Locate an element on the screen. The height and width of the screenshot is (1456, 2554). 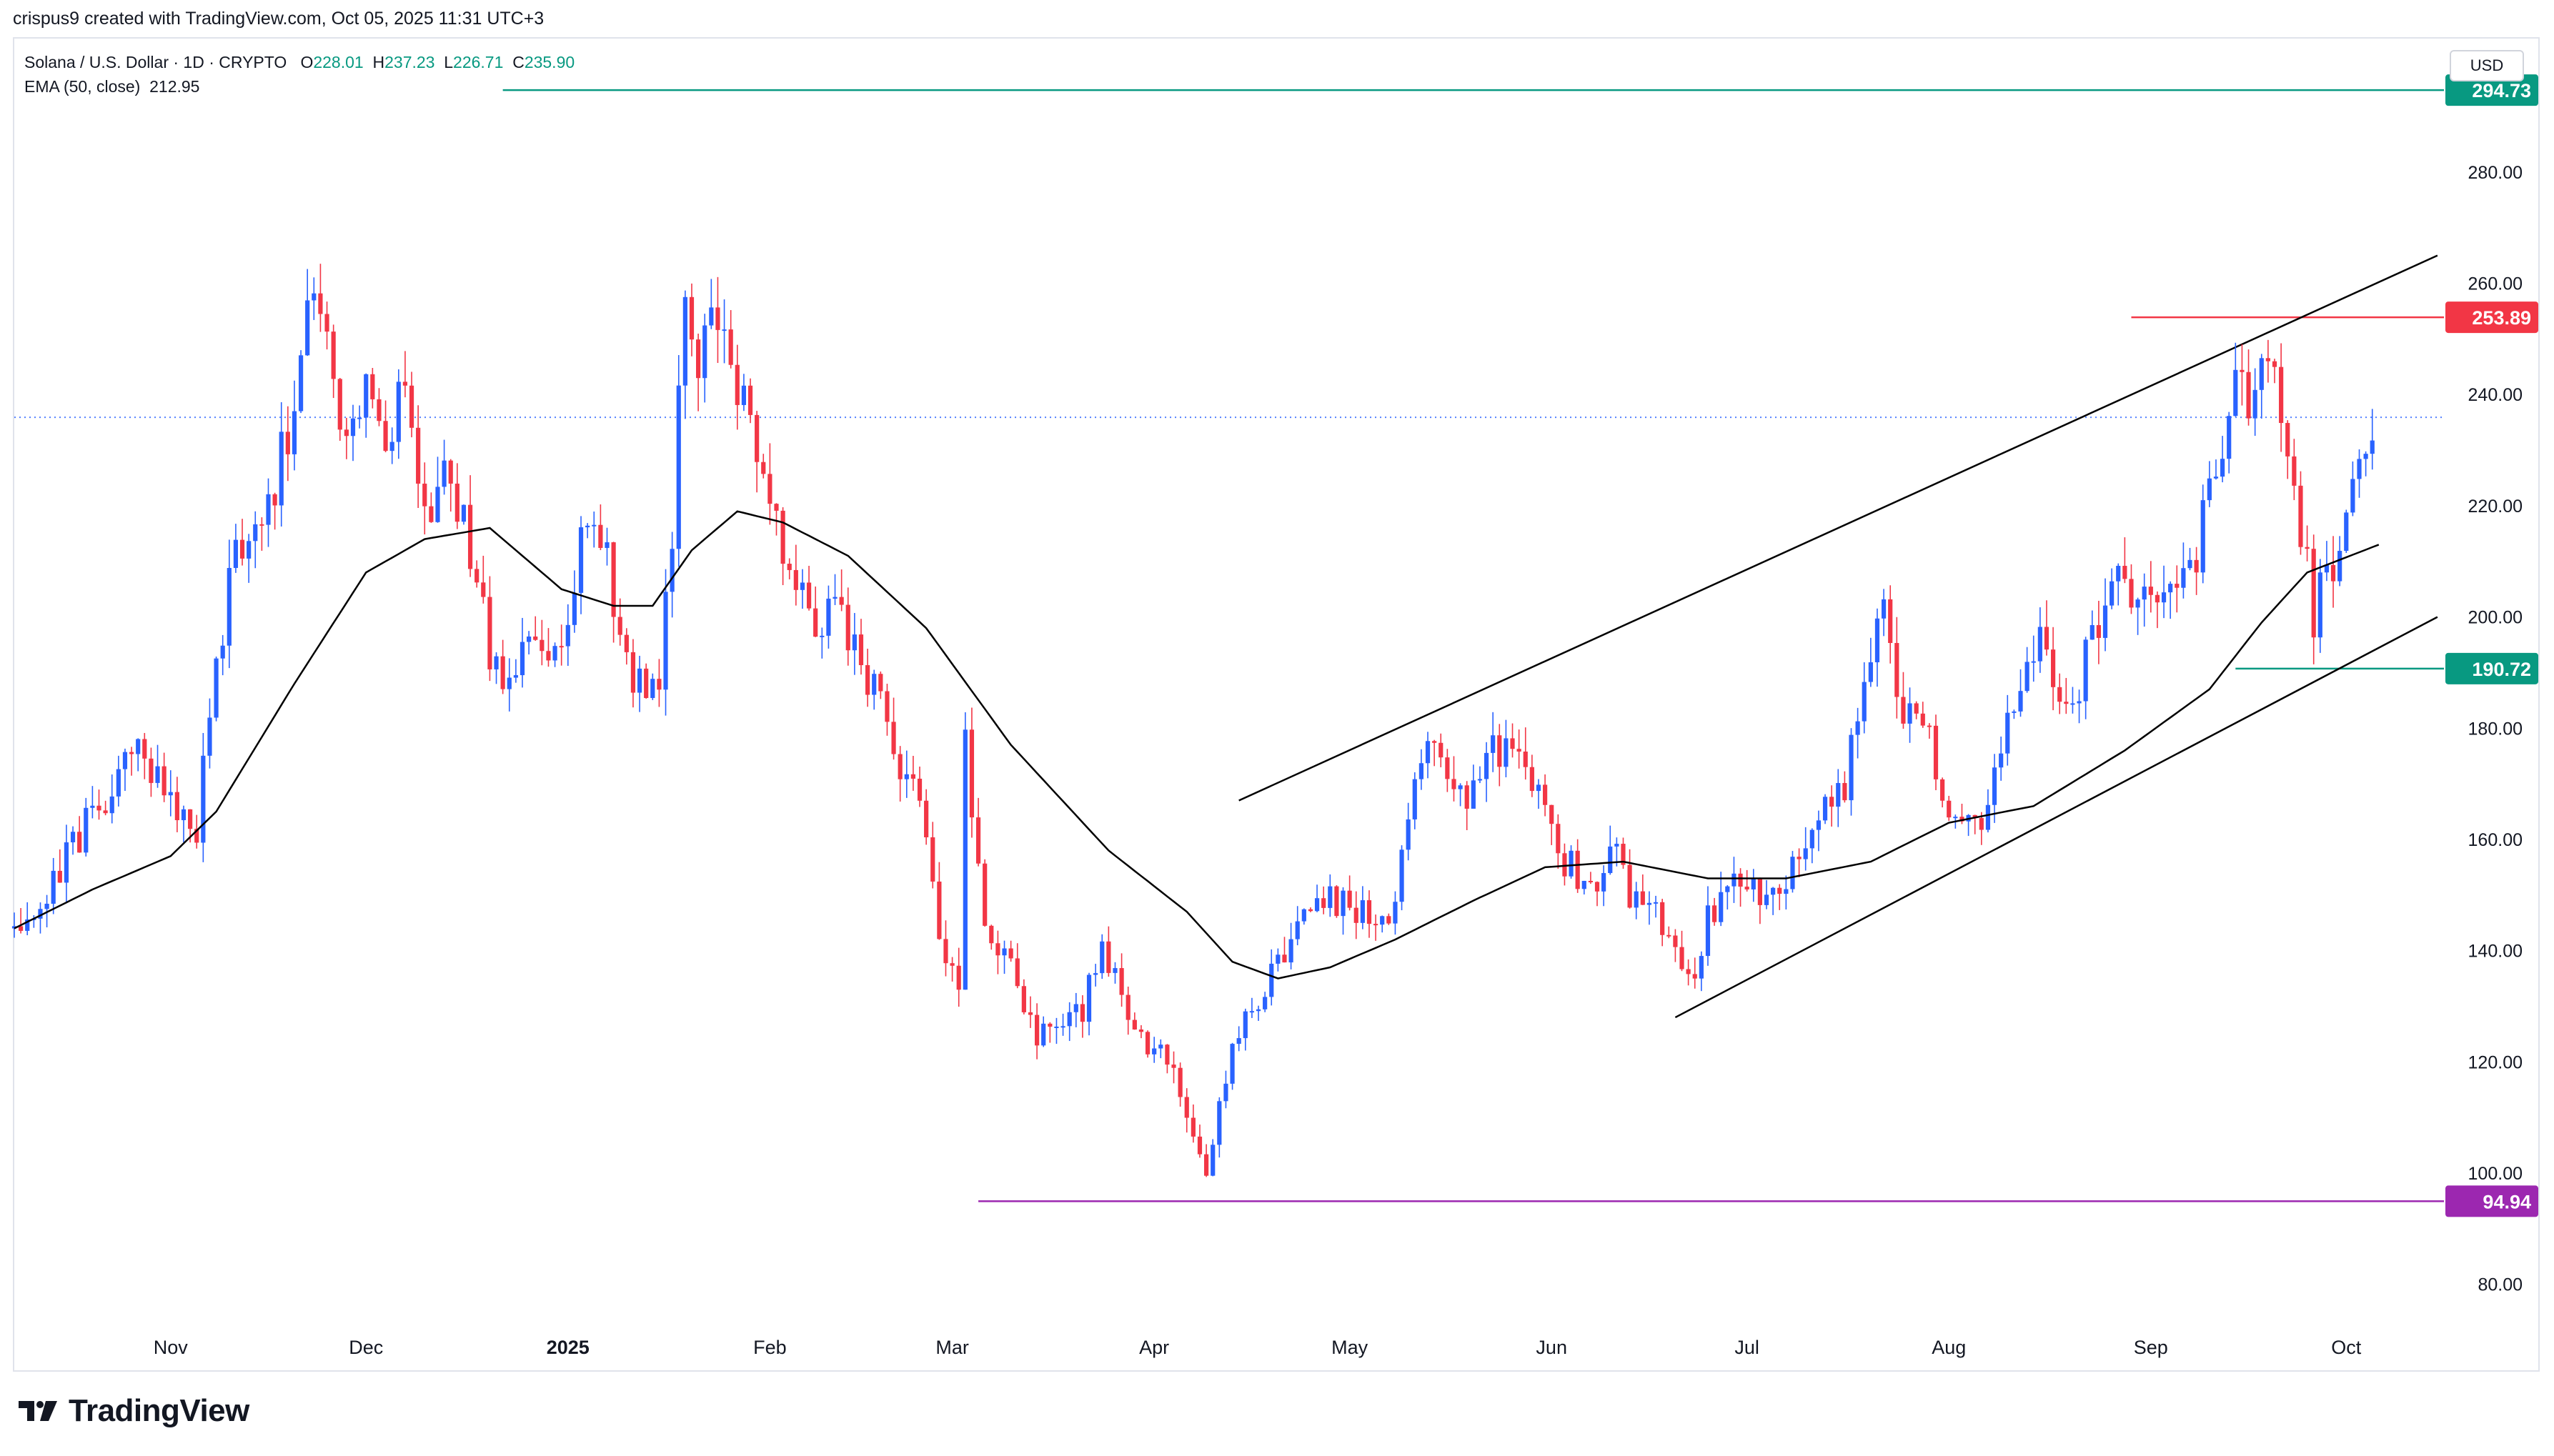
legend-ema-value: 212.95 is located at coordinates (174, 86).